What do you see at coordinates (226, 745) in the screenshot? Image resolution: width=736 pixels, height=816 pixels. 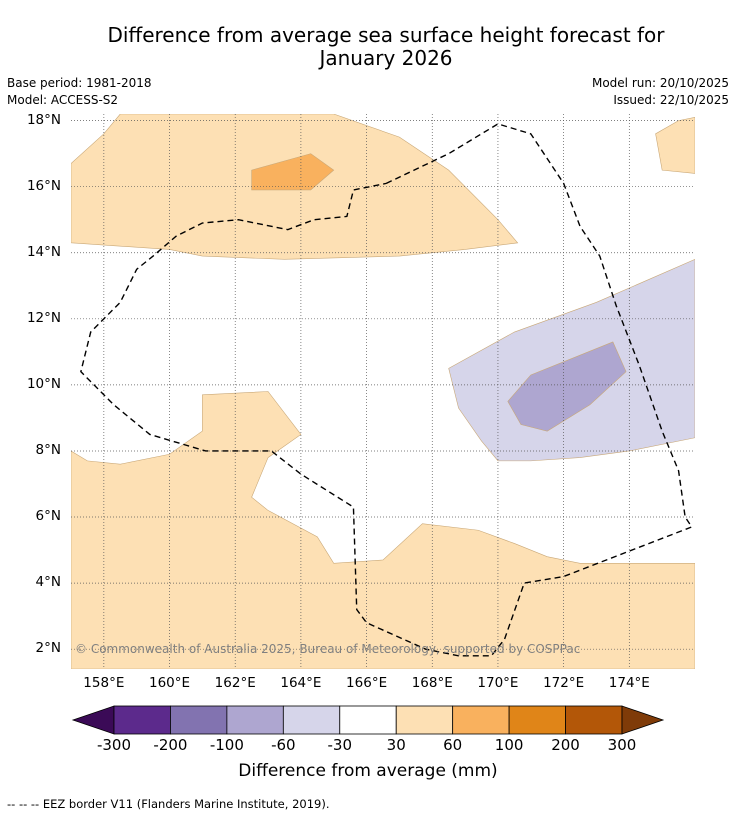 I see `colorbar-tick-label: -100` at bounding box center [226, 745].